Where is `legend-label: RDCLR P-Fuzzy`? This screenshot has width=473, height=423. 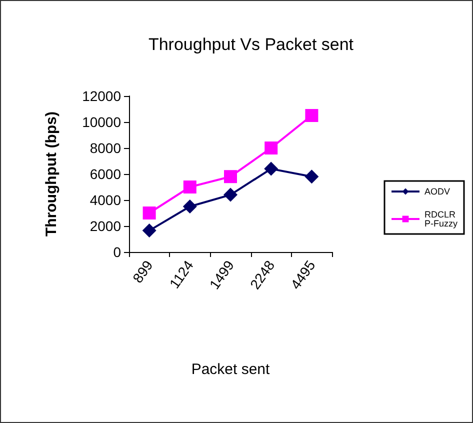
legend-label: RDCLR P-Fuzzy is located at coordinates (441, 219).